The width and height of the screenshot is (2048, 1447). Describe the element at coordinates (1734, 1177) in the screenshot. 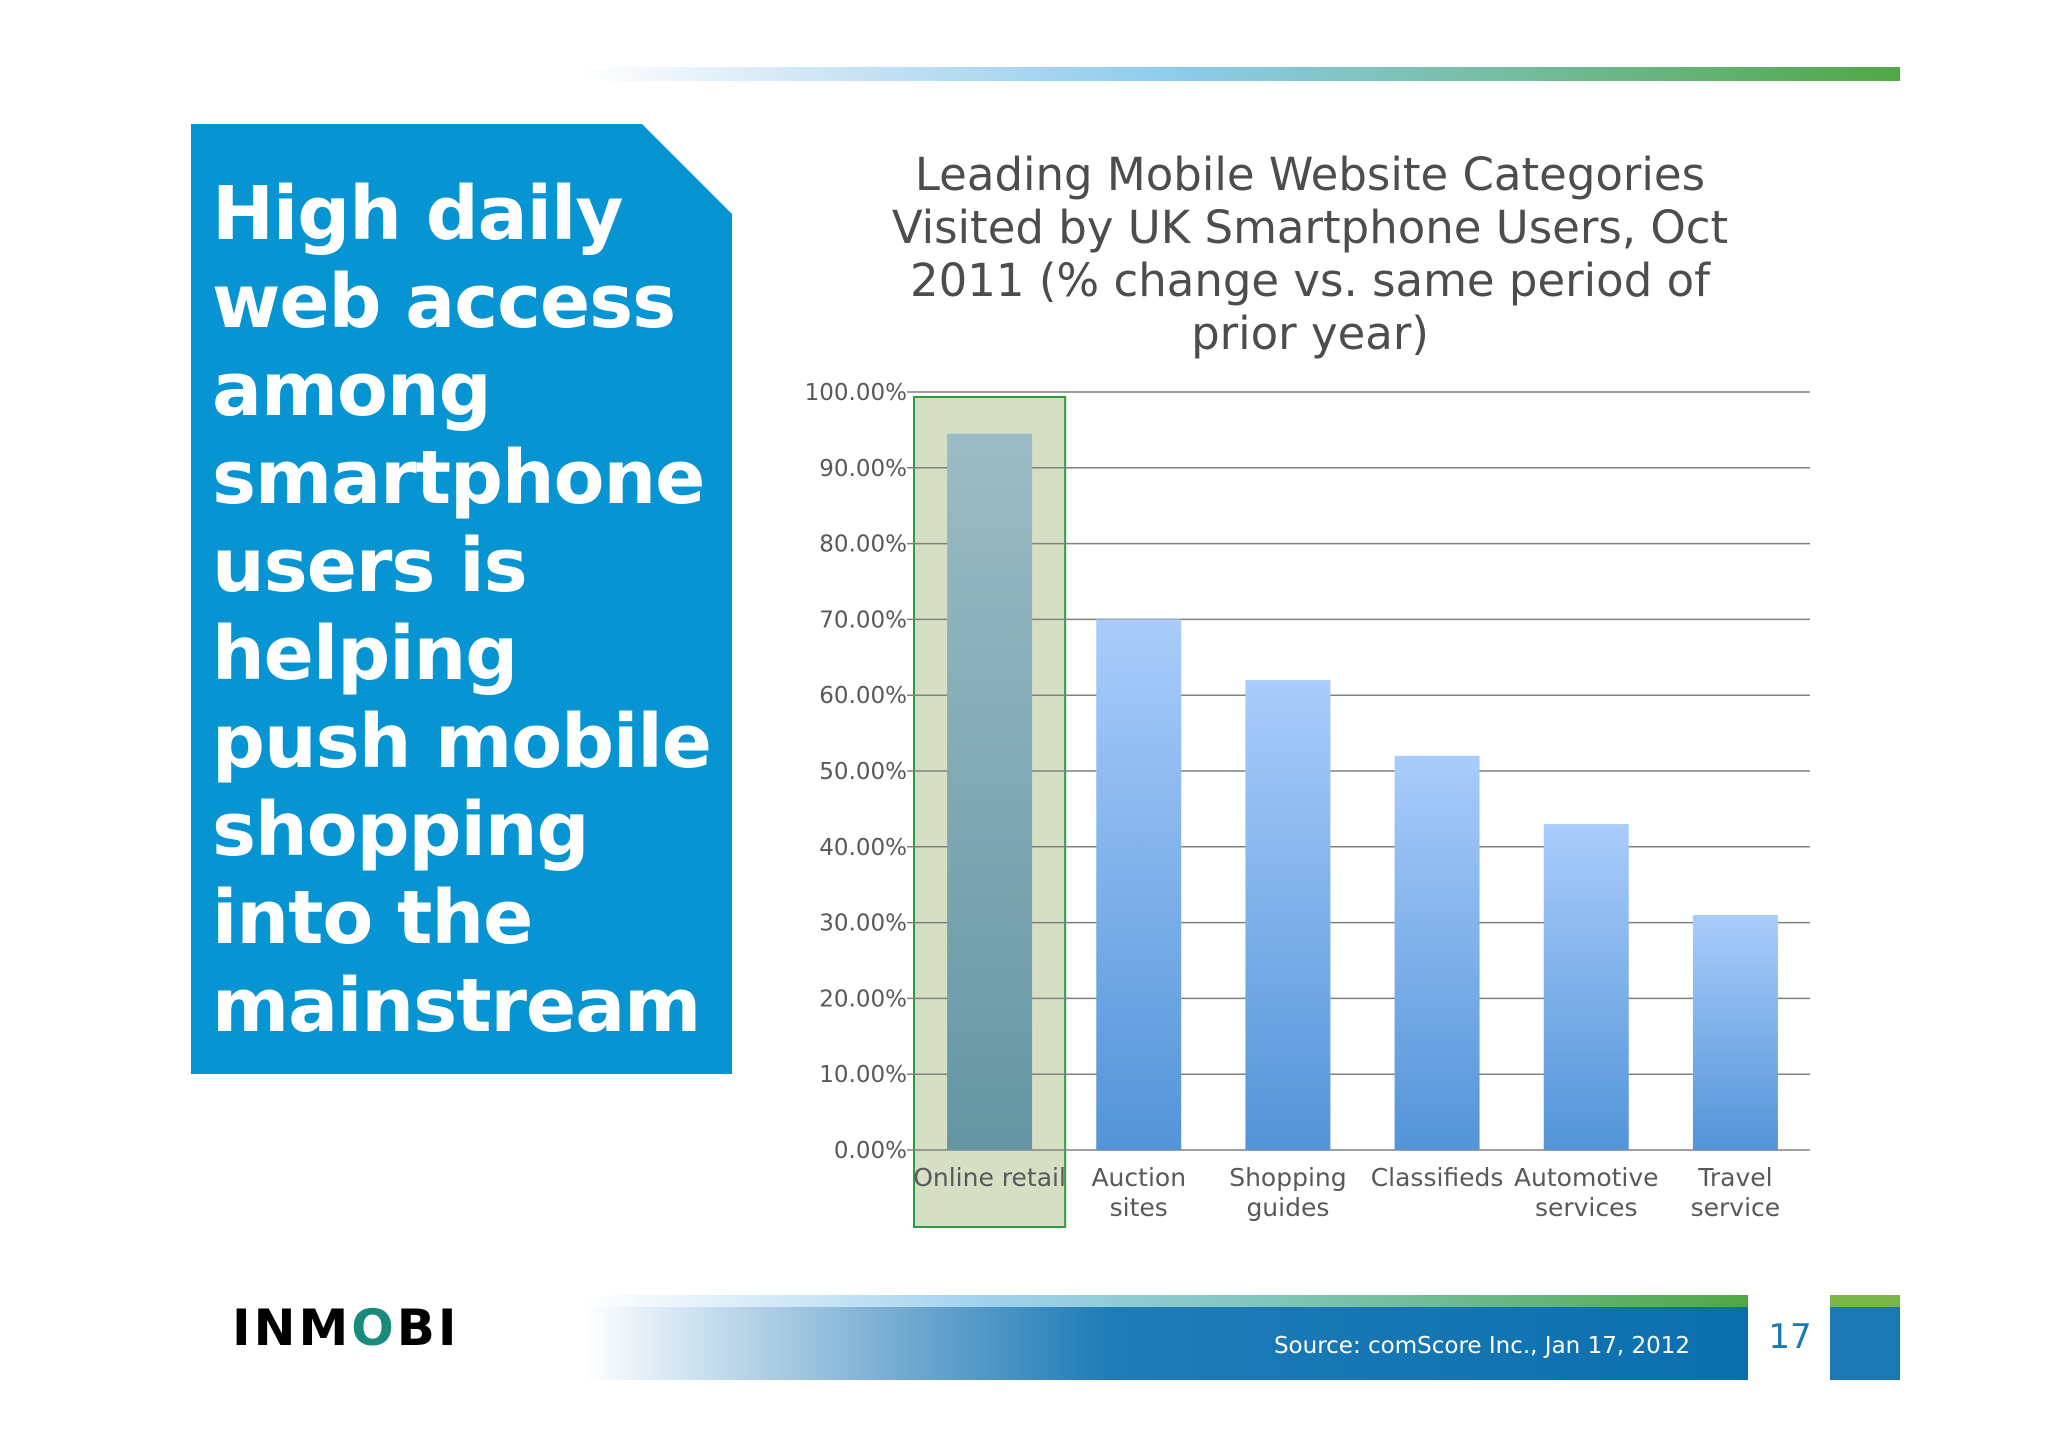

I see `x-tick-label: Travel` at that location.